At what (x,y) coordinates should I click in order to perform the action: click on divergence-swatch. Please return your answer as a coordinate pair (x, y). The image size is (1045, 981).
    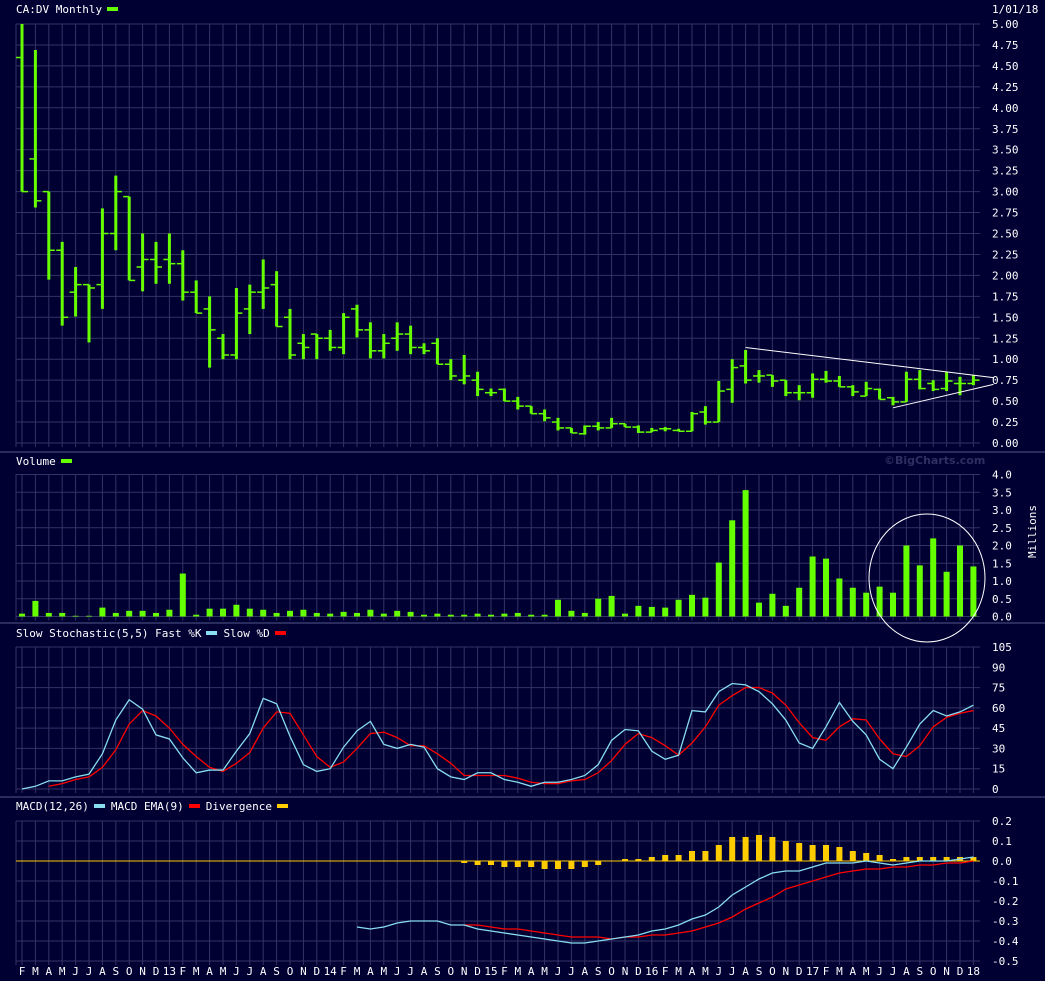
    Looking at the image, I should click on (282, 806).